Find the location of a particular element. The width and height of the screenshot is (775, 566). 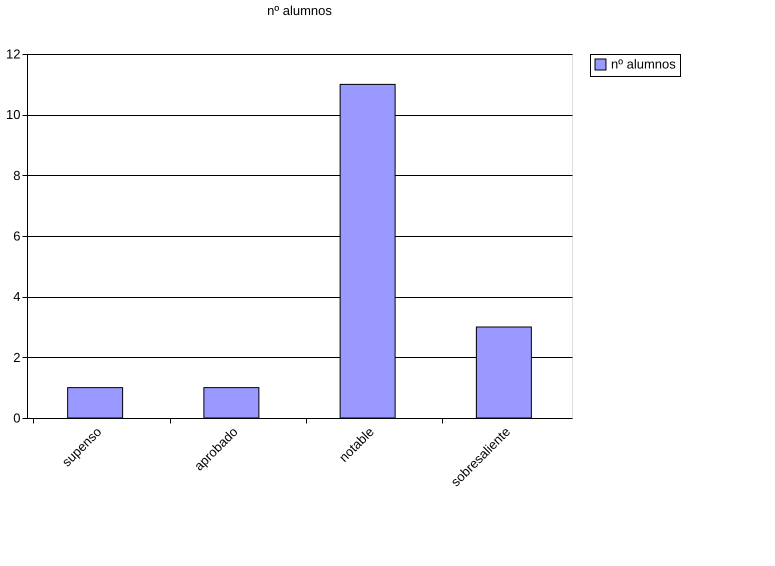

y-tick-label: 12 is located at coordinates (13, 54).